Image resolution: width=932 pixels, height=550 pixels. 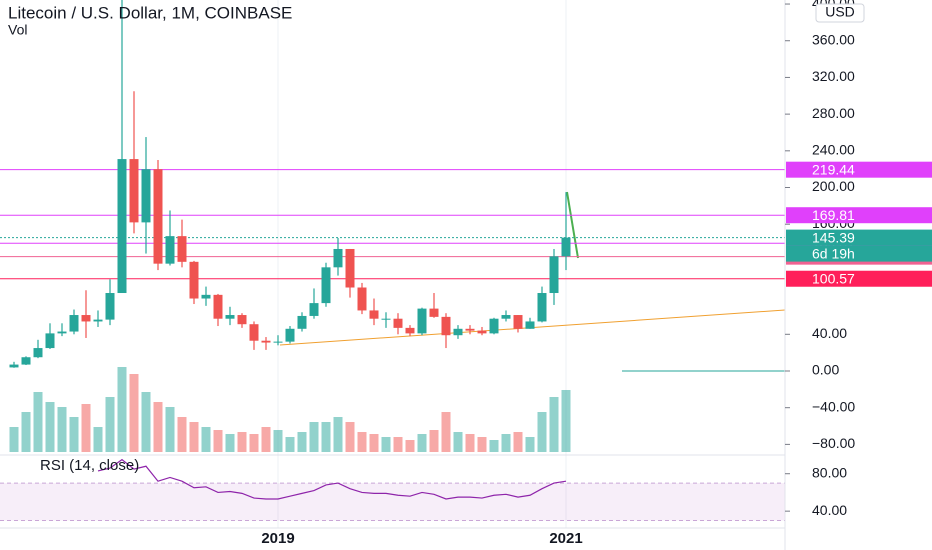 I want to click on y-tick-label: 0.00, so click(x=825, y=370).